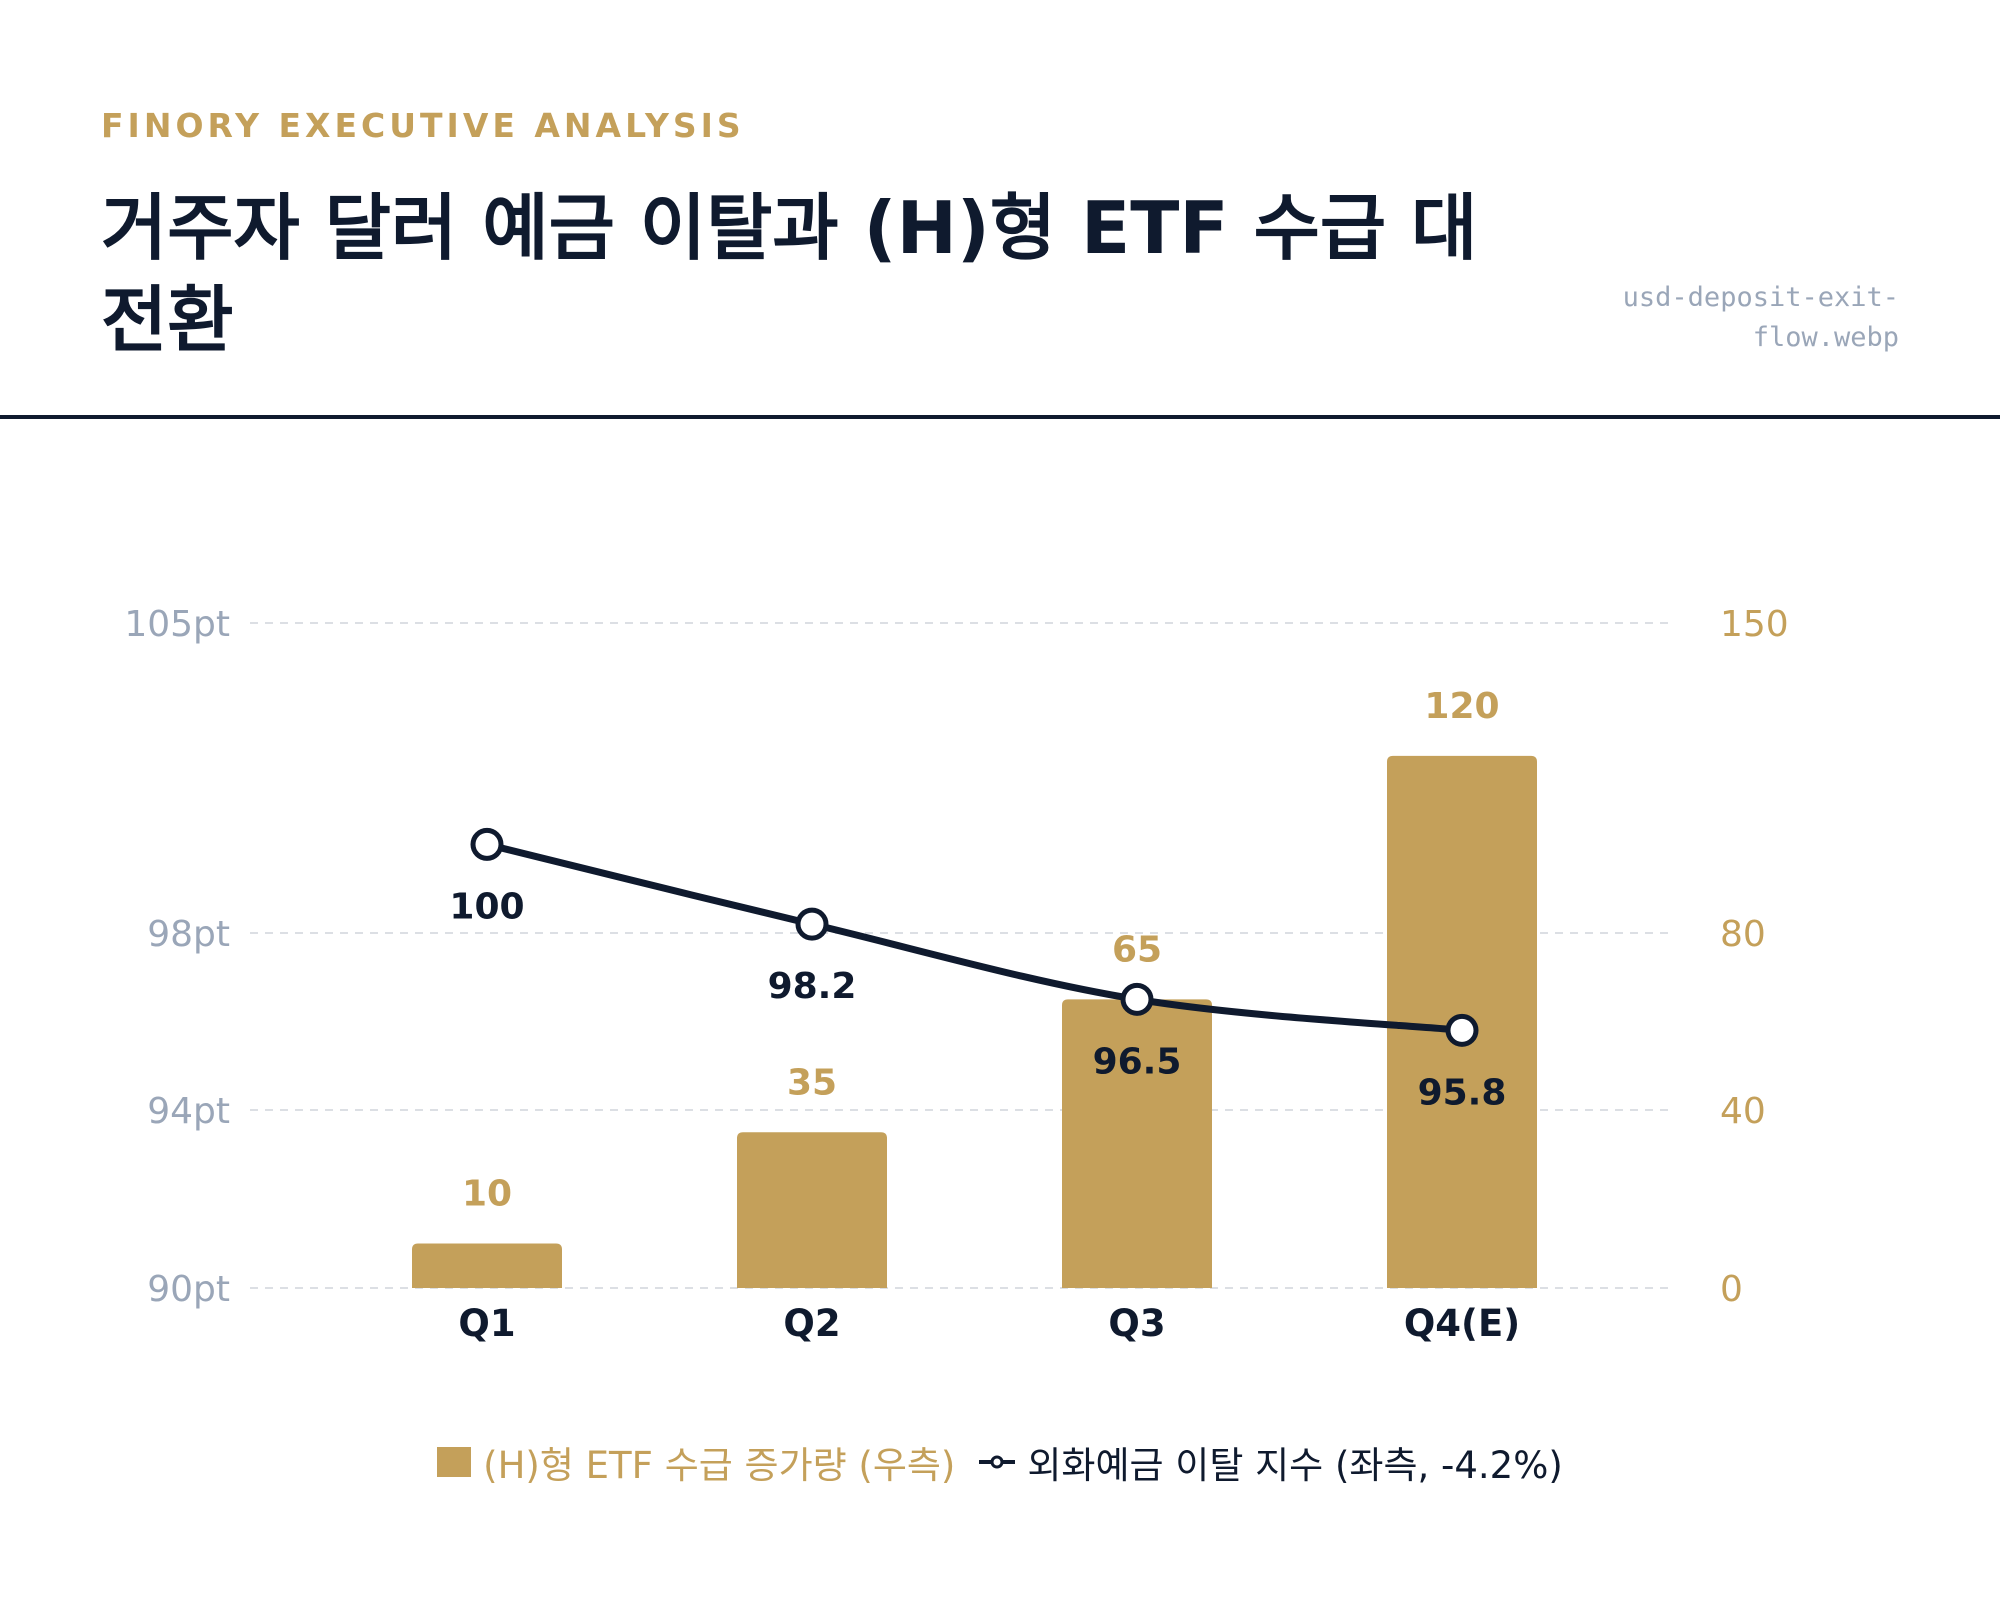 The height and width of the screenshot is (1622, 2000). Describe the element at coordinates (1743, 1111) in the screenshot. I see `right-axis-tick-label: 40` at that location.